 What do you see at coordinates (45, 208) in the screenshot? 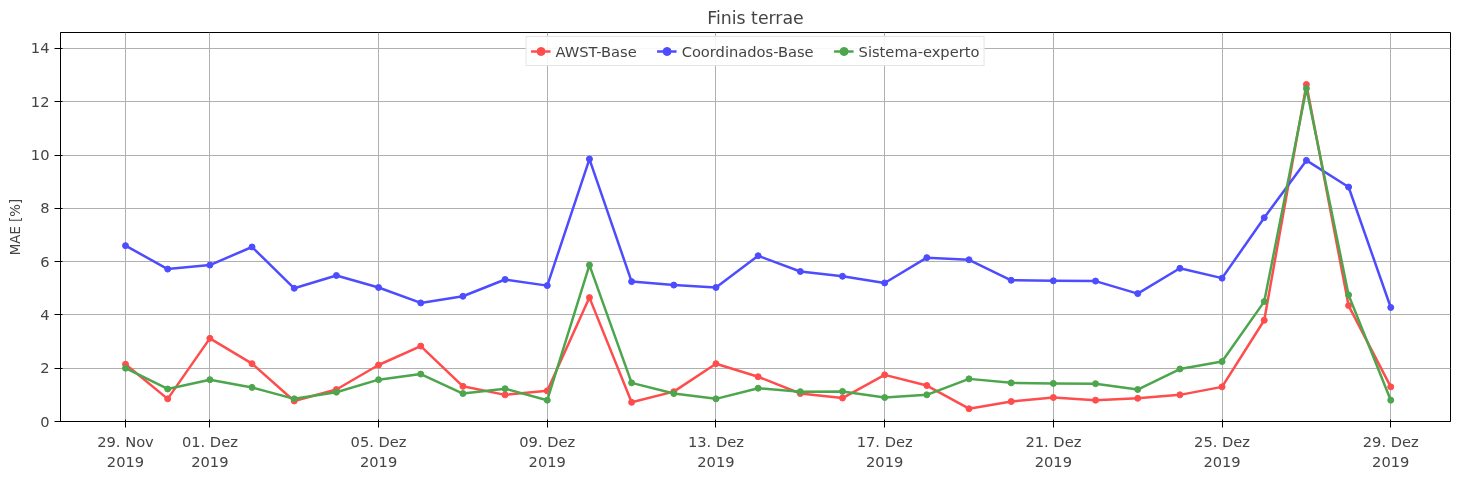
I see `y-tick-label: 8` at bounding box center [45, 208].